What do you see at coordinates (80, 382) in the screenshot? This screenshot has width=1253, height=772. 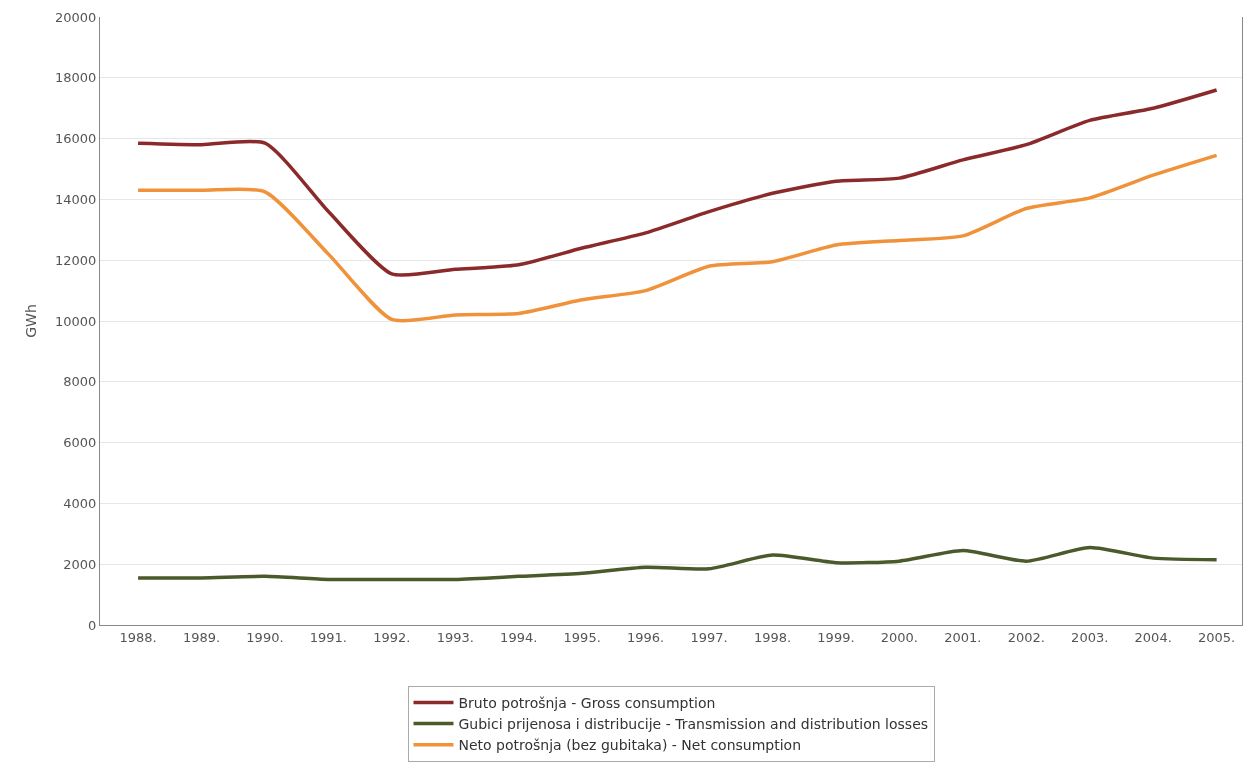 I see `y-tick-label: 8000` at bounding box center [80, 382].